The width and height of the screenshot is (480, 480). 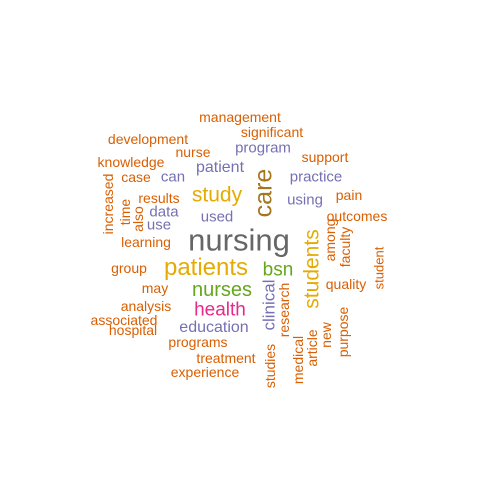 I want to click on word-case: case, so click(x=136, y=177).